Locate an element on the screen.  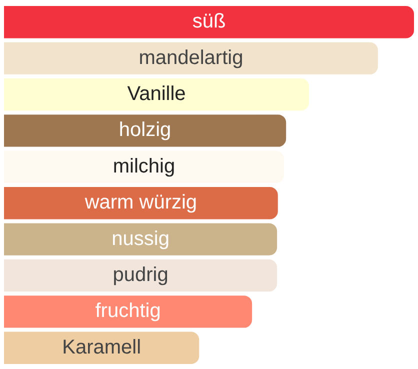
y-tick-label: Karamell is located at coordinates (102, 347).